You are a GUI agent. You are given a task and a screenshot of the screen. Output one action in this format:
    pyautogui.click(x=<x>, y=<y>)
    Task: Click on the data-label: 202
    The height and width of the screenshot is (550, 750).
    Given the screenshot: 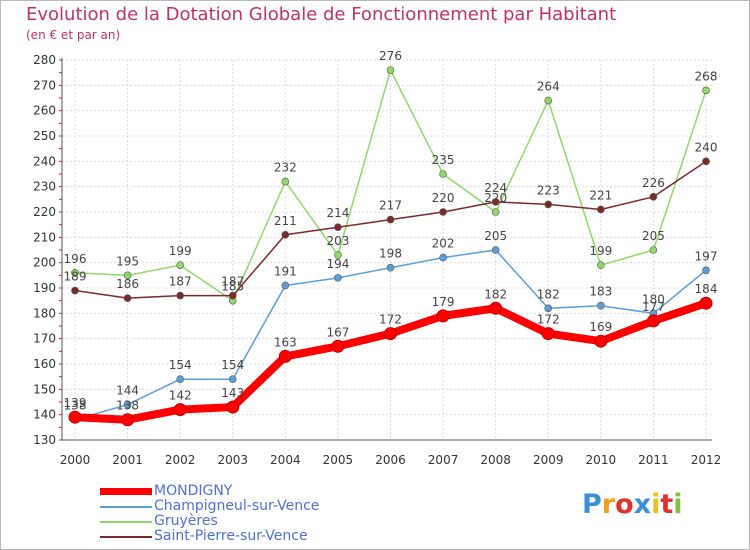 What is the action you would take?
    pyautogui.click(x=443, y=244)
    